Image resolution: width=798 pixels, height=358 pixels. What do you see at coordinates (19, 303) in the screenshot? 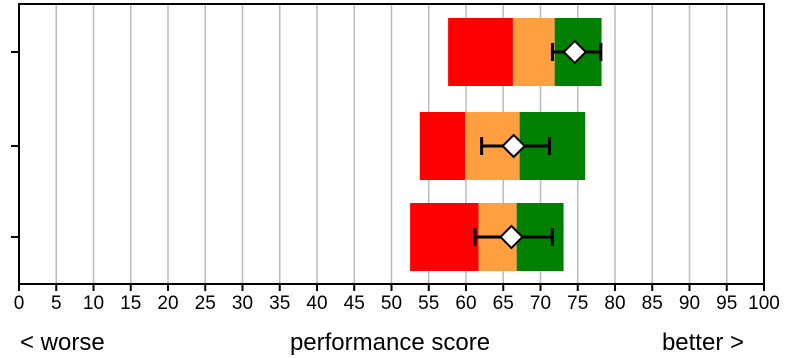
I see `x-tick-label: 0` at bounding box center [19, 303].